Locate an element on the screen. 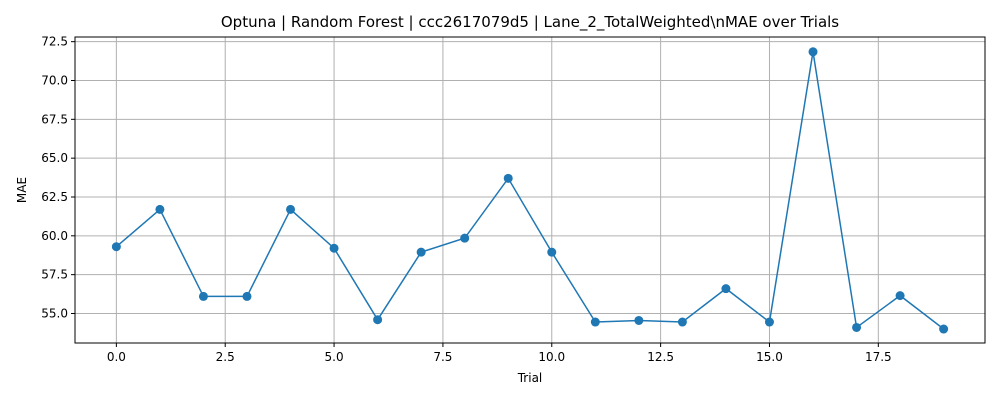  y-tick-label: 60.0 is located at coordinates (54, 236).